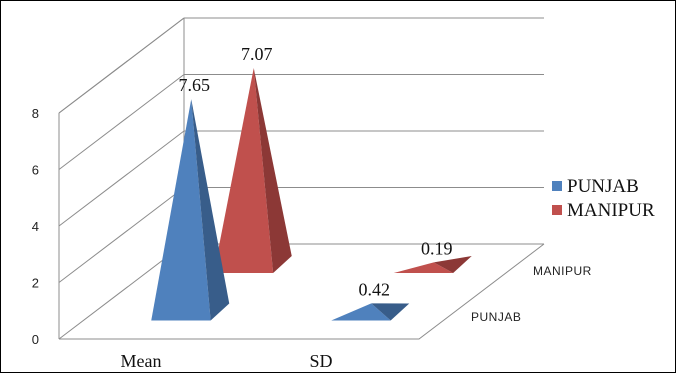  Describe the element at coordinates (35, 113) in the screenshot. I see `y-tick-label: 8` at that location.